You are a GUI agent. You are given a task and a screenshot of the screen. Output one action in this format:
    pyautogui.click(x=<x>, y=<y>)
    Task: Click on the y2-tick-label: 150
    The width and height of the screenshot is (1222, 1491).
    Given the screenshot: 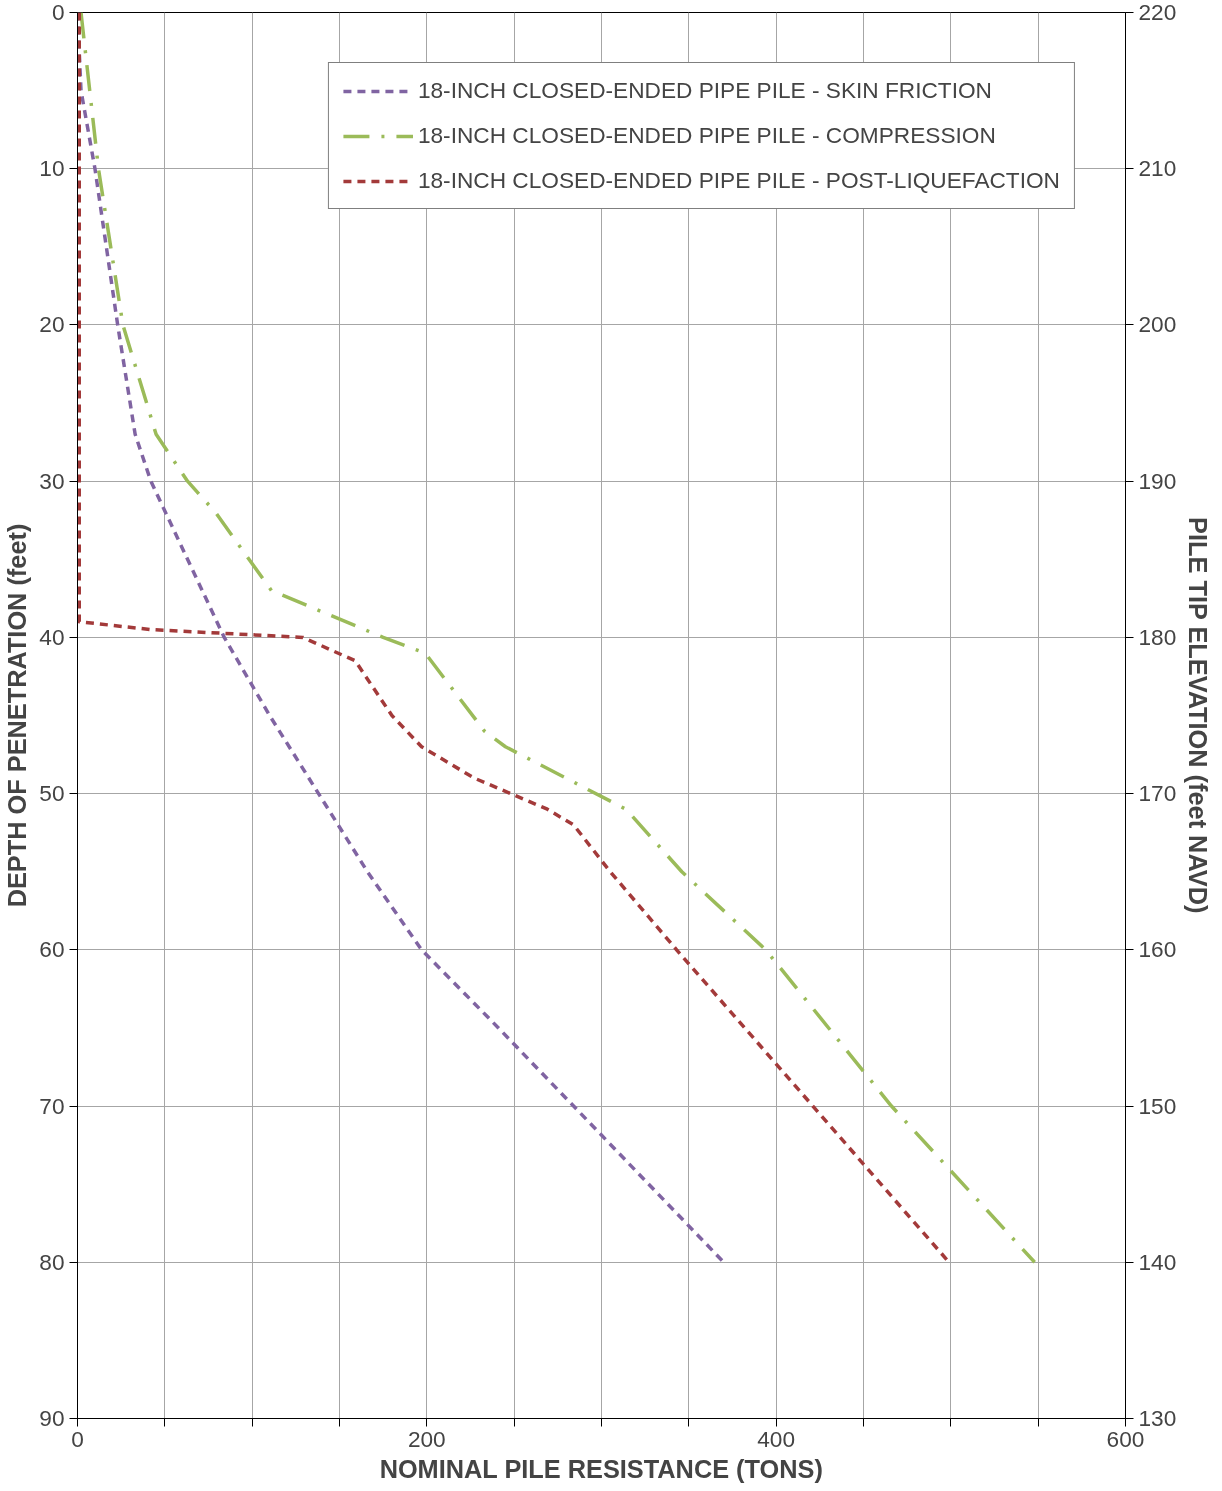 What is the action you would take?
    pyautogui.click(x=1157, y=1105)
    